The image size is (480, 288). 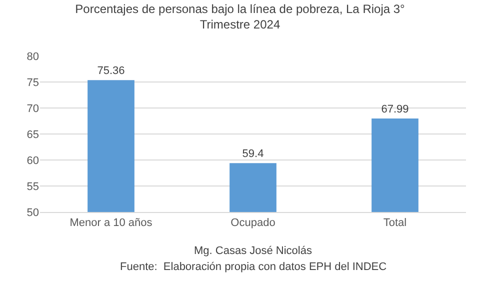 I want to click on y-tick-label: 60, so click(x=32, y=160).